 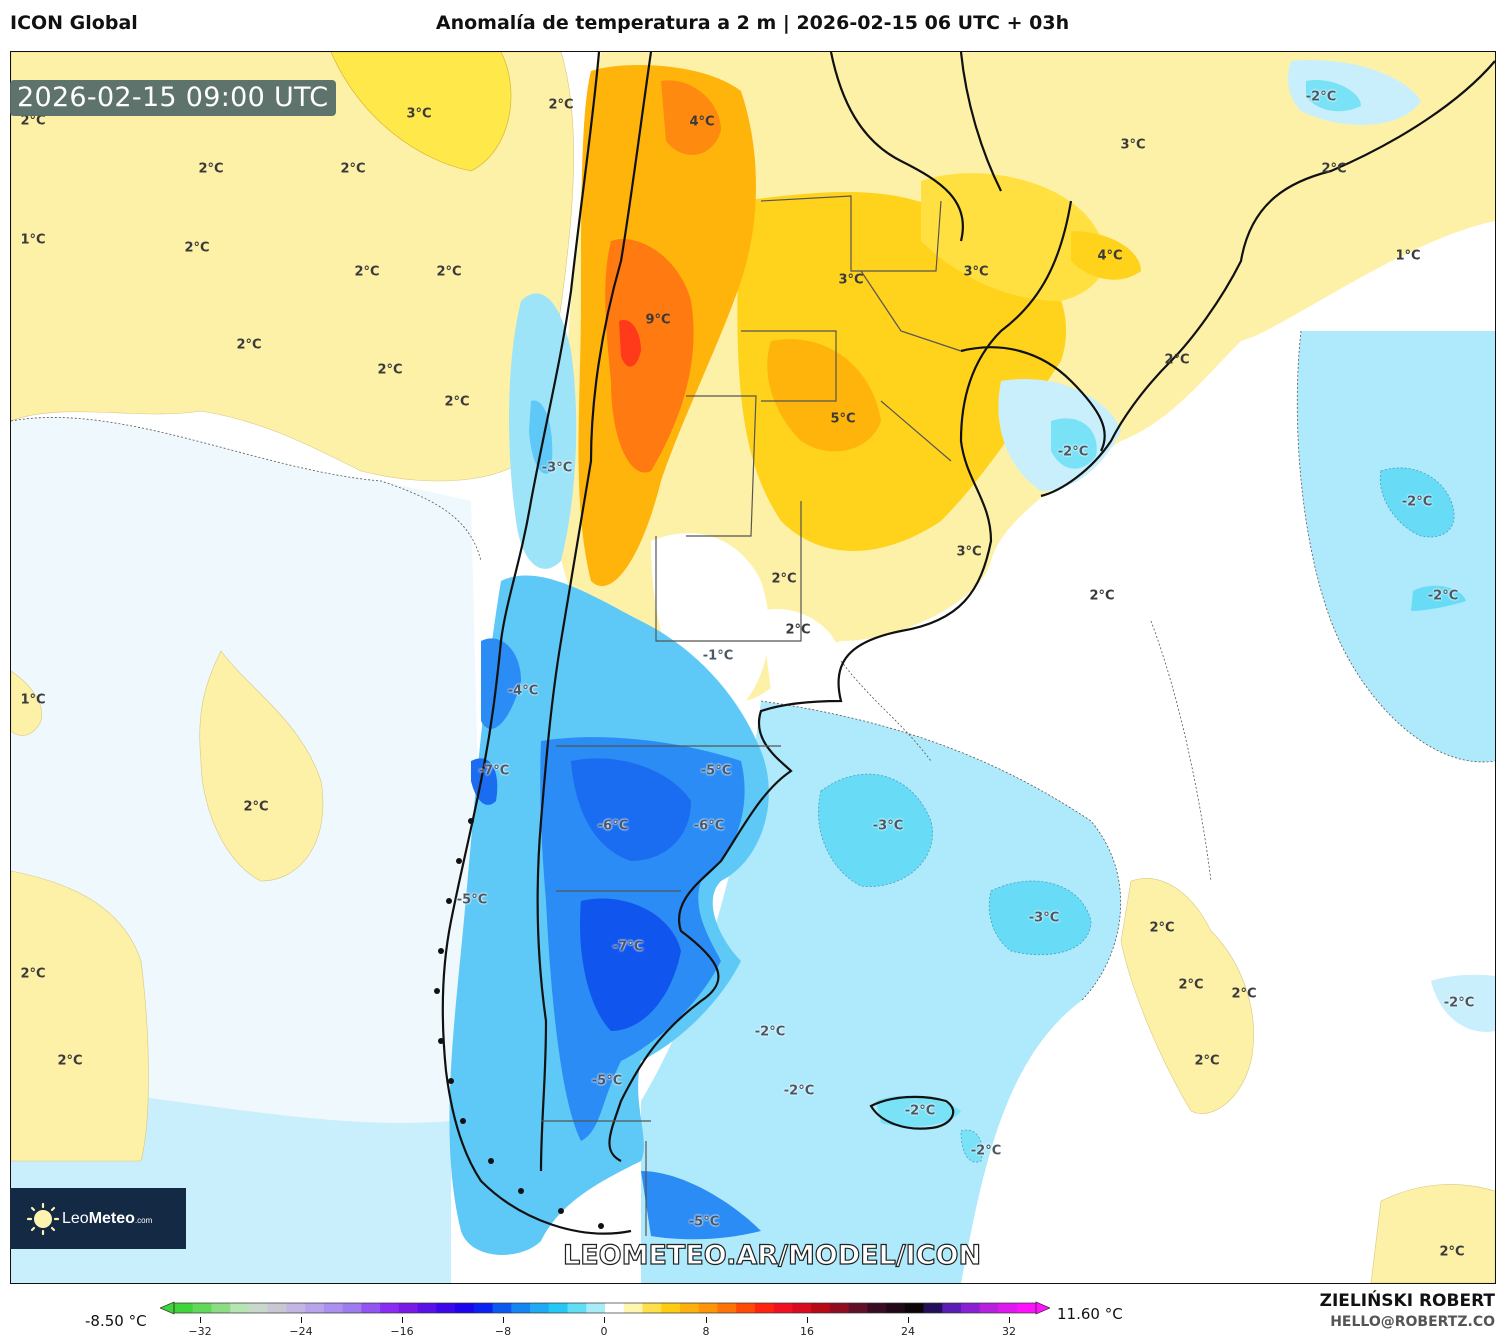 I want to click on contour-label: 5°C, so click(x=843, y=419).